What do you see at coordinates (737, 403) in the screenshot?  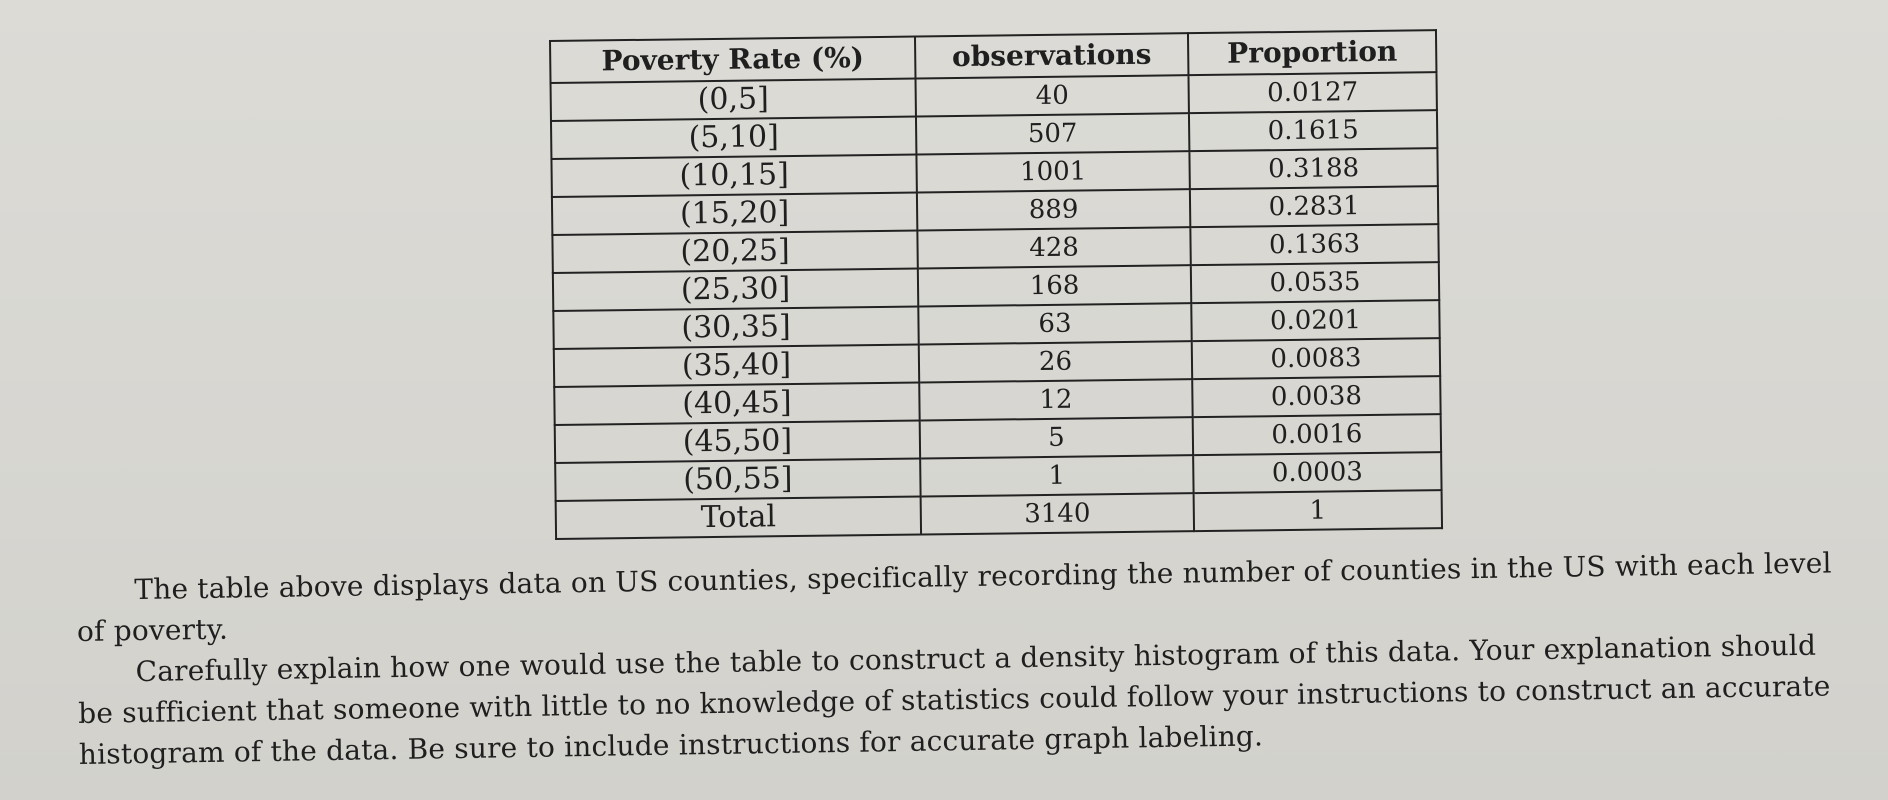 I see `poverty-rate-cell: (40,45]` at bounding box center [737, 403].